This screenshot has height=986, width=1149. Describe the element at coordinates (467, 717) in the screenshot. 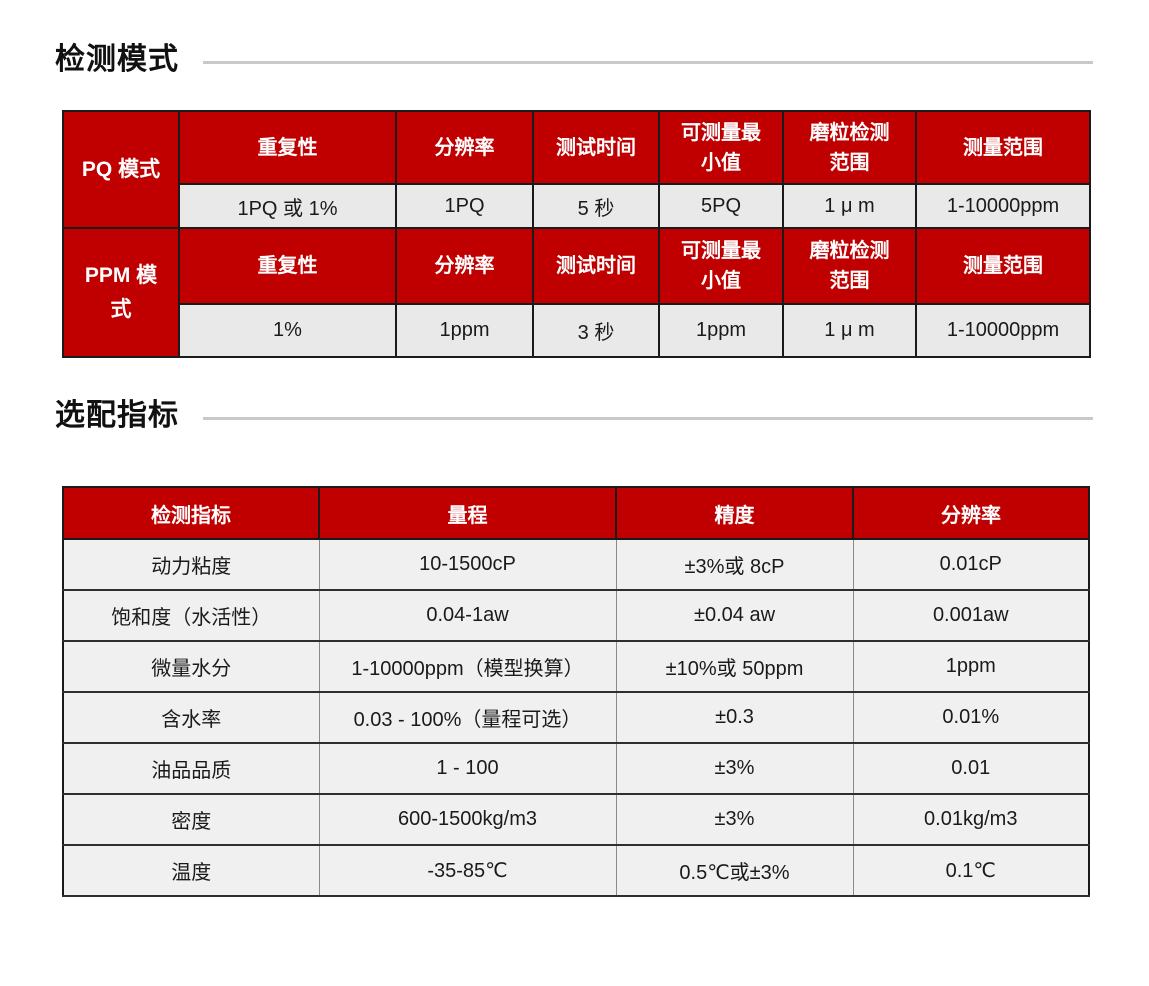

I see `spec-cell: 0.03 - 100%（量程可选）` at that location.